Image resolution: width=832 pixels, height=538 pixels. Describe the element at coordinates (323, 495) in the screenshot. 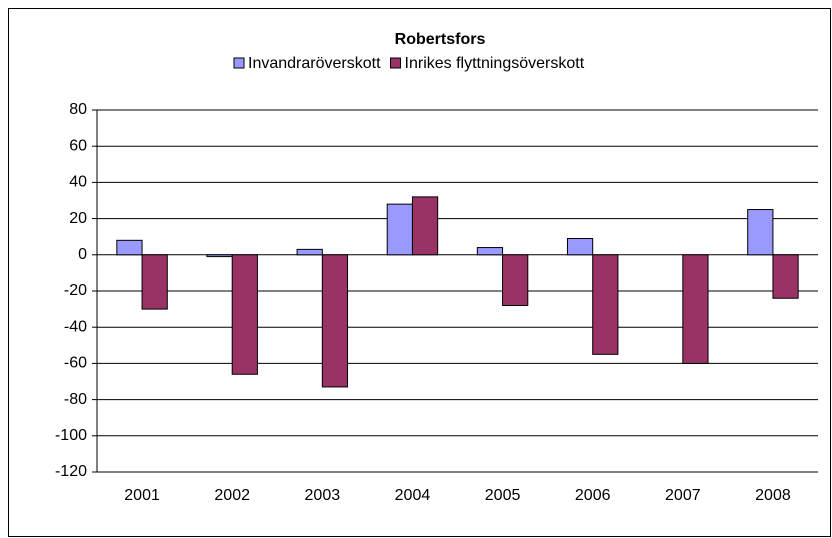

I see `x-tick-label: 2003` at that location.